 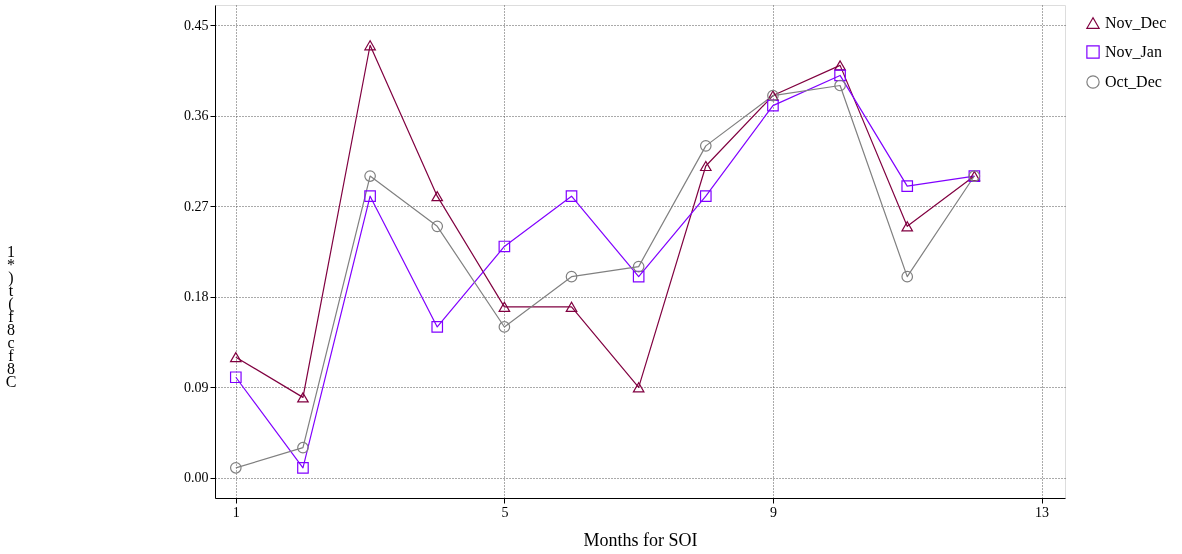 What do you see at coordinates (236, 512) in the screenshot?
I see `x-tick-label: 1` at bounding box center [236, 512].